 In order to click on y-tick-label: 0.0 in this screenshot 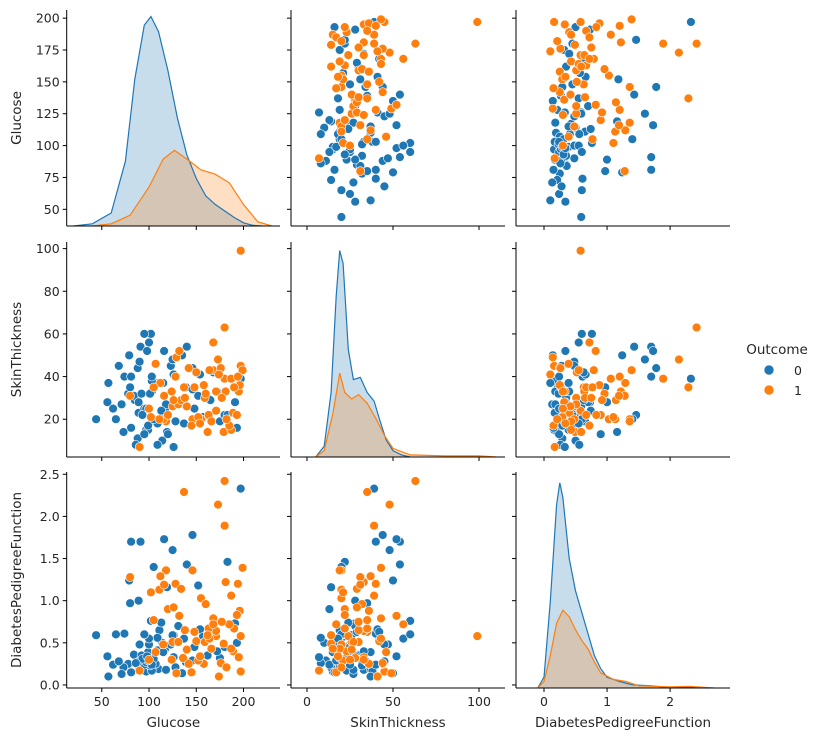, I will do `click(50, 684)`.